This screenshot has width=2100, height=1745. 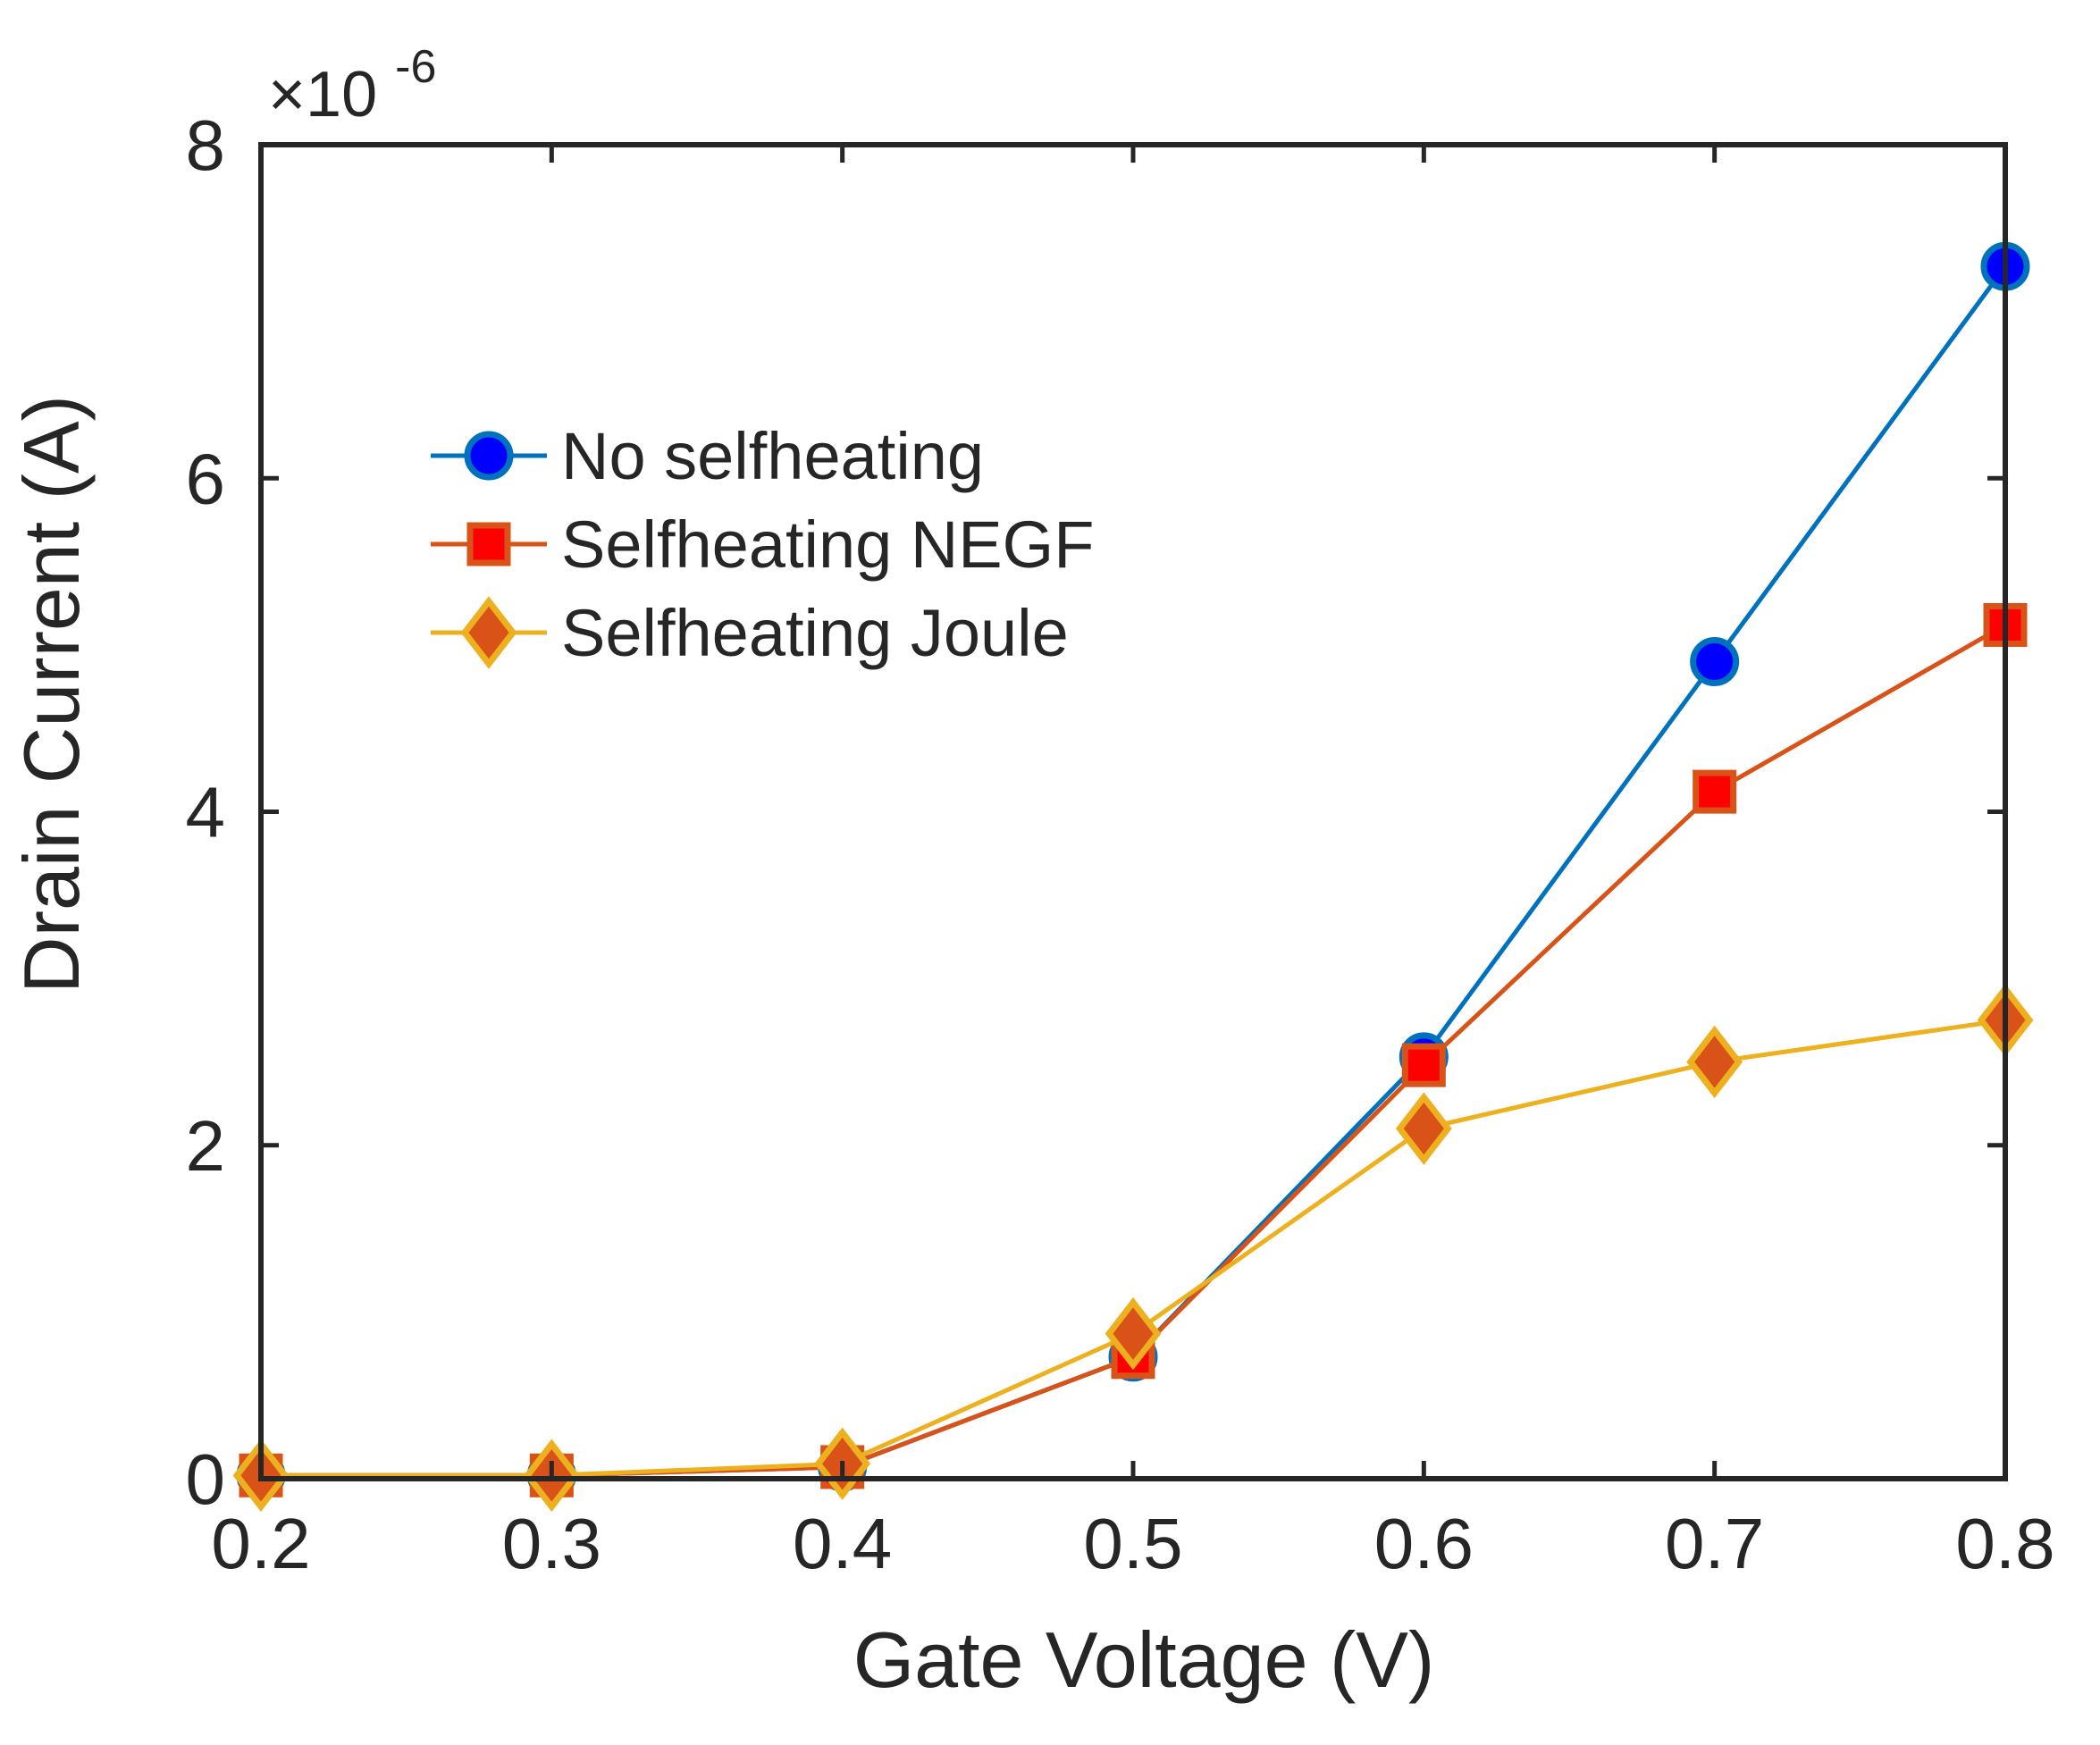 I want to click on legend-item-selfheating-joule: Selfheating Joule, so click(x=750, y=633).